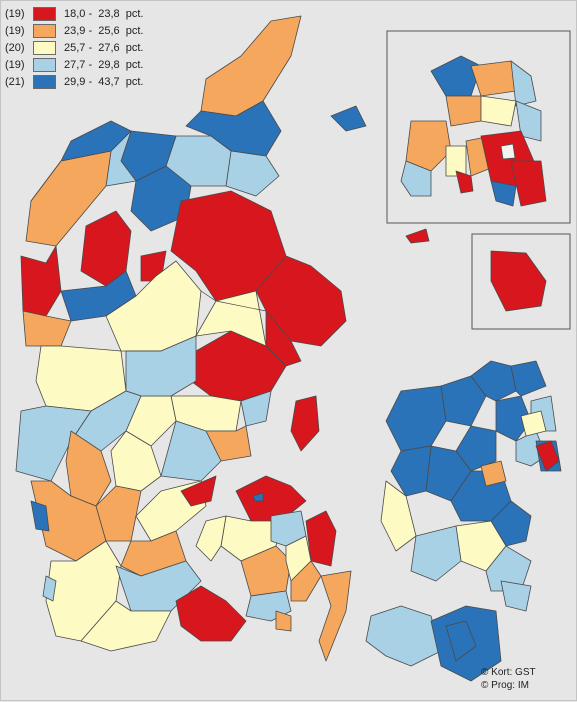  I want to click on legend-range: 29,9 - 43,7 pct., so click(104, 81).